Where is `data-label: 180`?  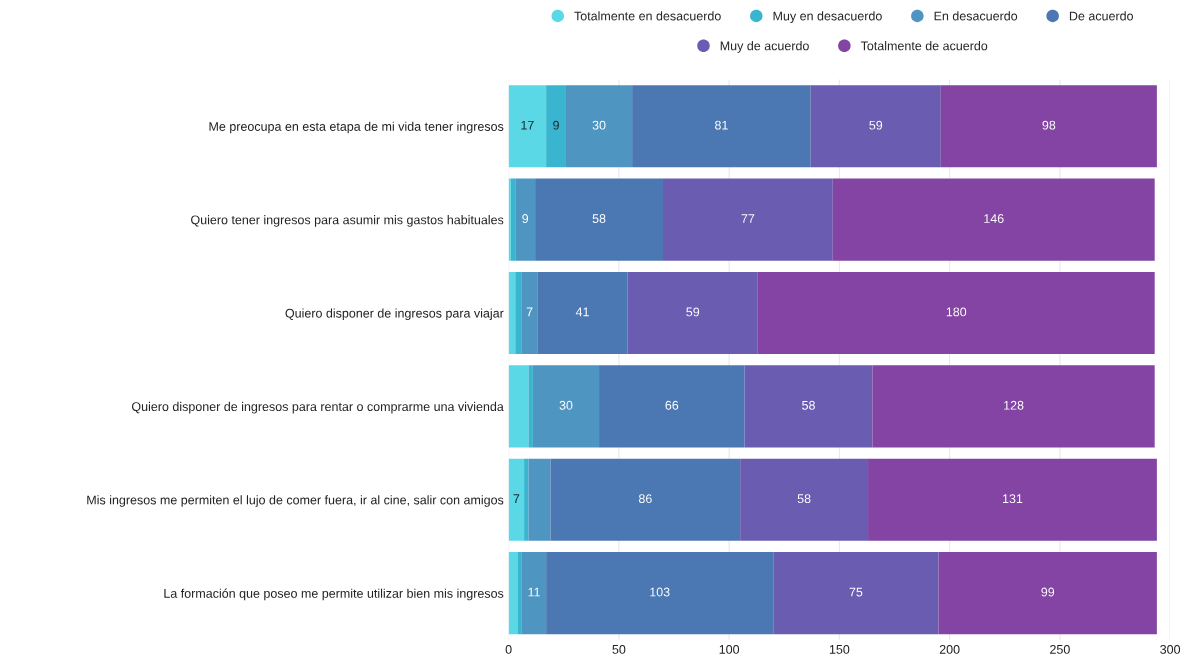
data-label: 180 is located at coordinates (956, 312).